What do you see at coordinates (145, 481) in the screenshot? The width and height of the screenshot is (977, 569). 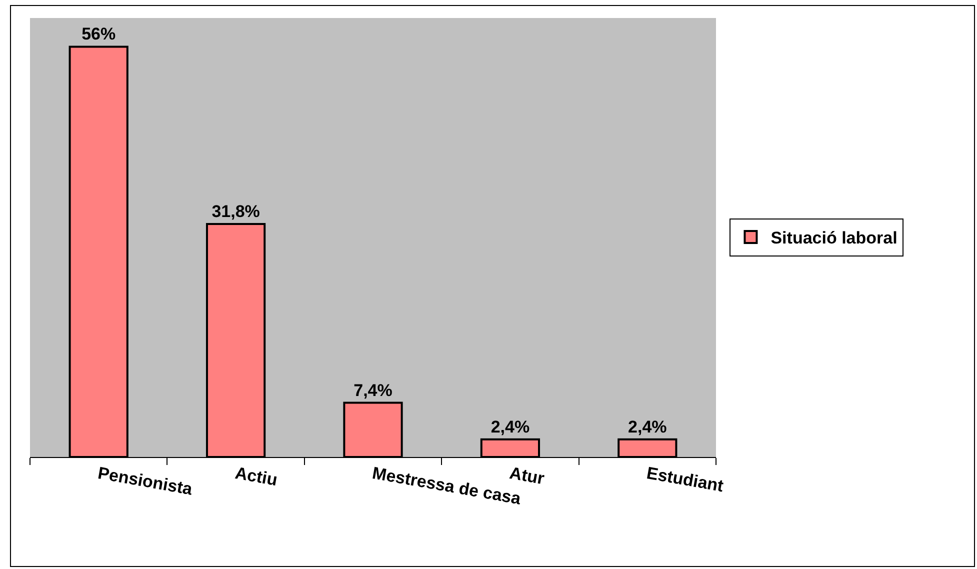 I see `x-tick-label: Pensionista` at bounding box center [145, 481].